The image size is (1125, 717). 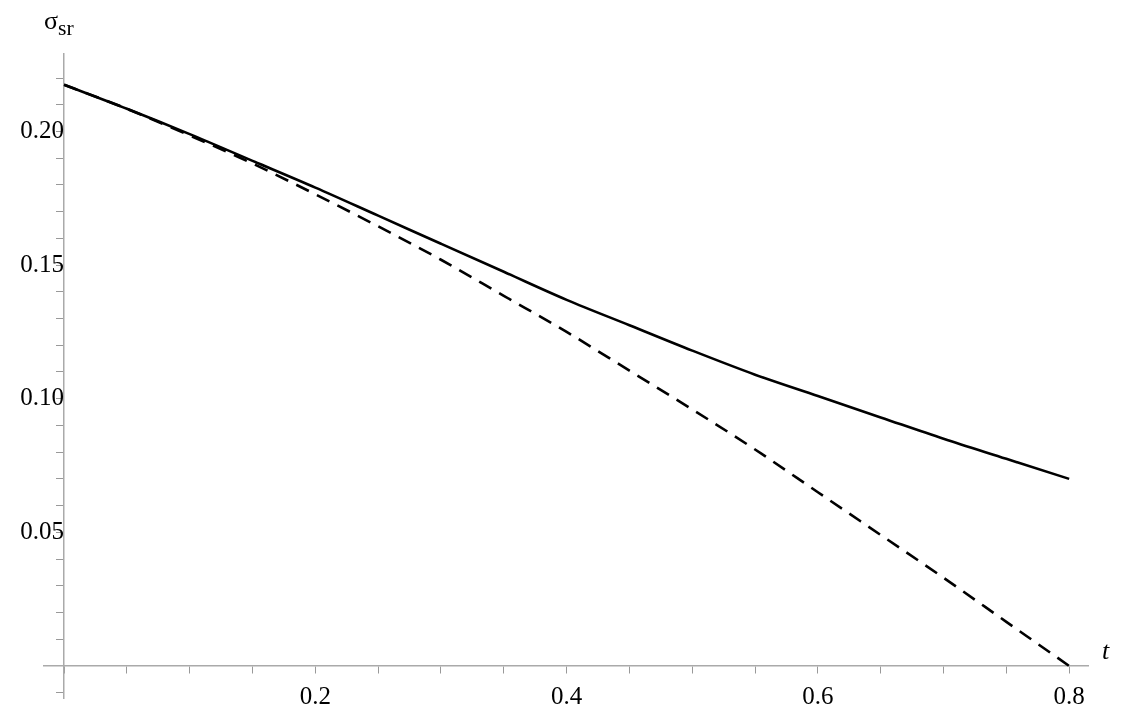 What do you see at coordinates (42, 530) in the screenshot?
I see `y-tick-label: 0.05` at bounding box center [42, 530].